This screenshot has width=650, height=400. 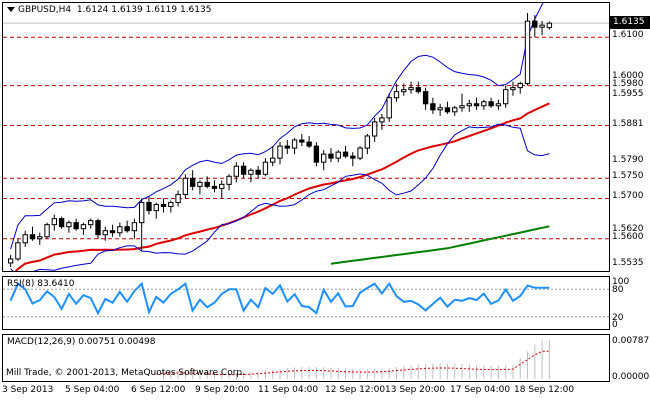 I want to click on price-axis-label: 1.5790, so click(x=628, y=160).